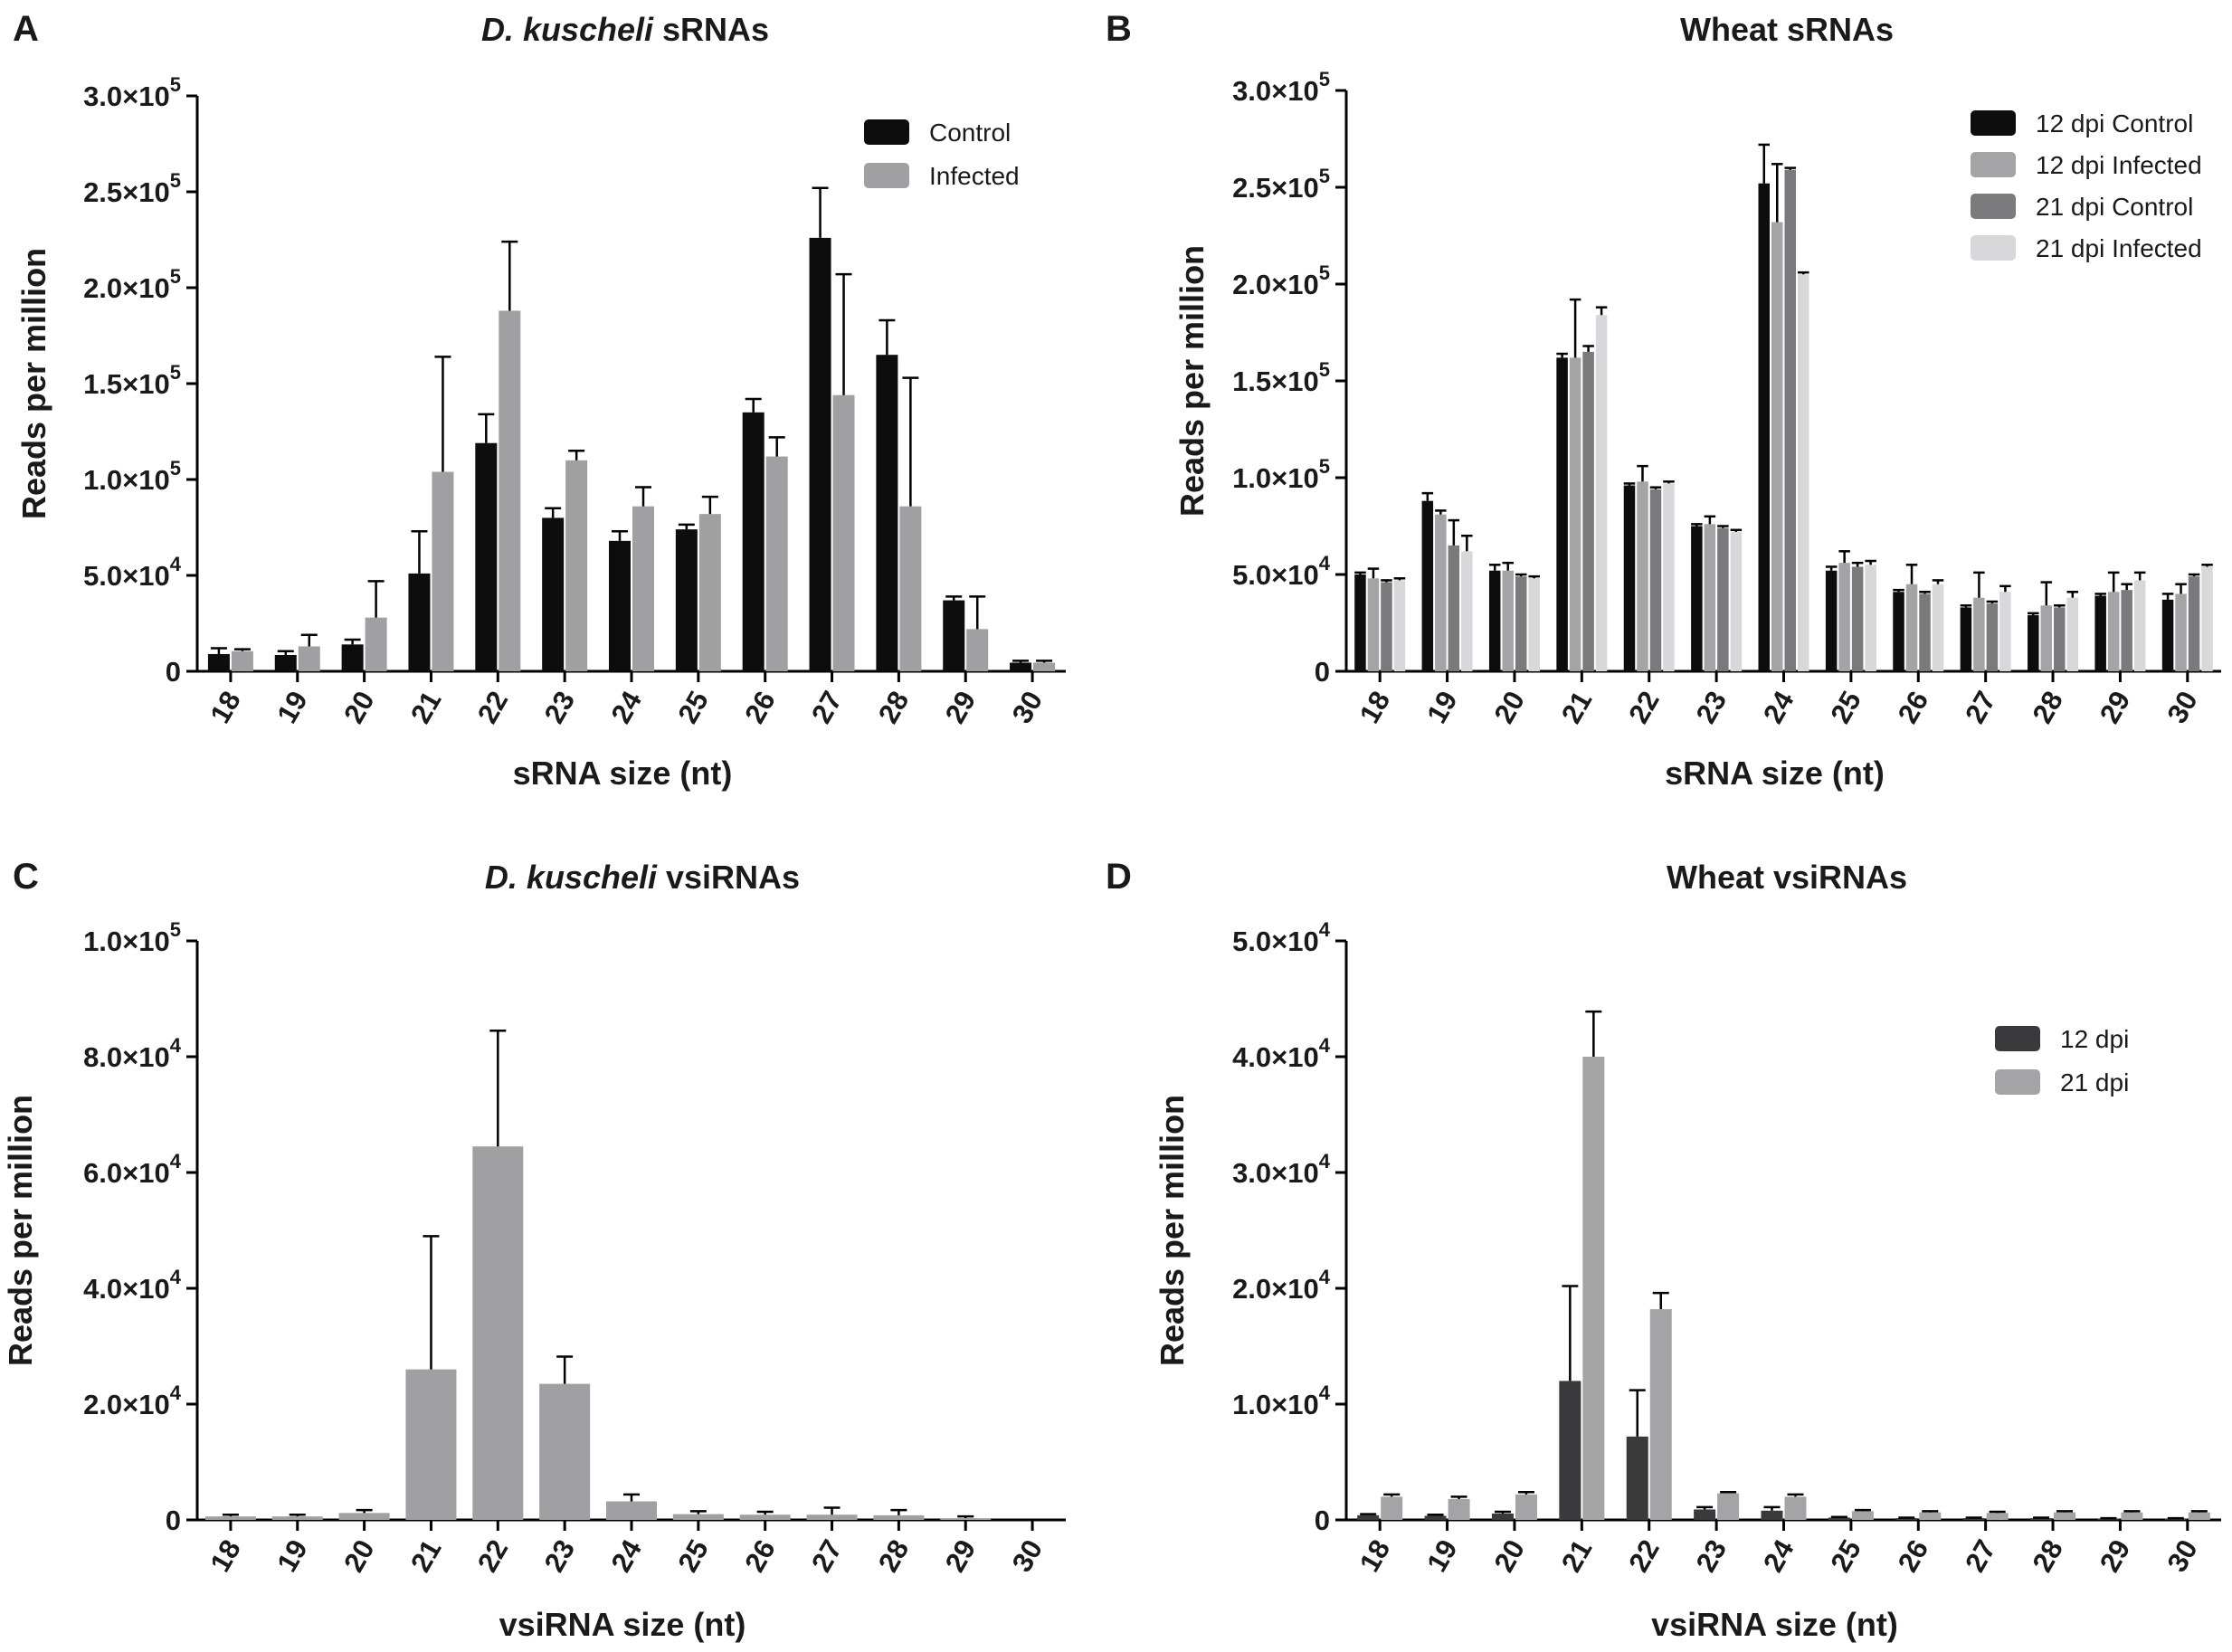  What do you see at coordinates (2114, 123) in the screenshot?
I see `legend-label: 12 dpi Control` at bounding box center [2114, 123].